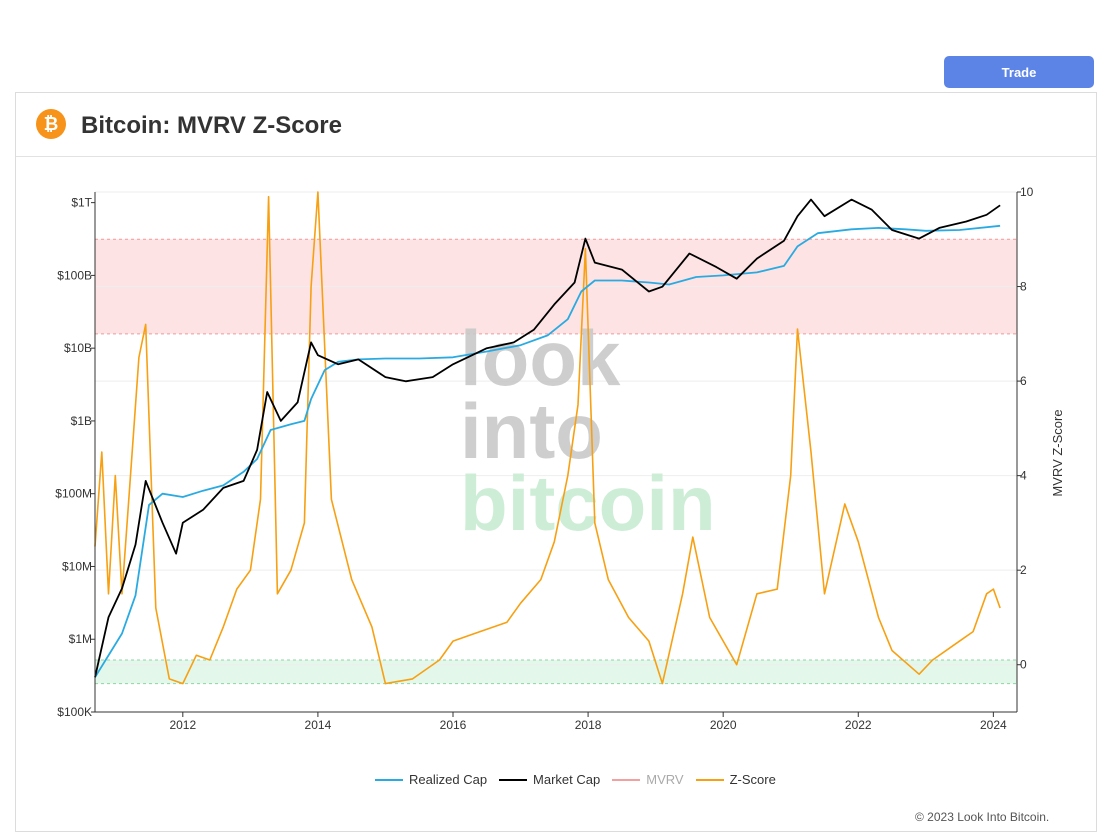  Describe the element at coordinates (389, 779) in the screenshot. I see `realized-cap-swatch` at that location.